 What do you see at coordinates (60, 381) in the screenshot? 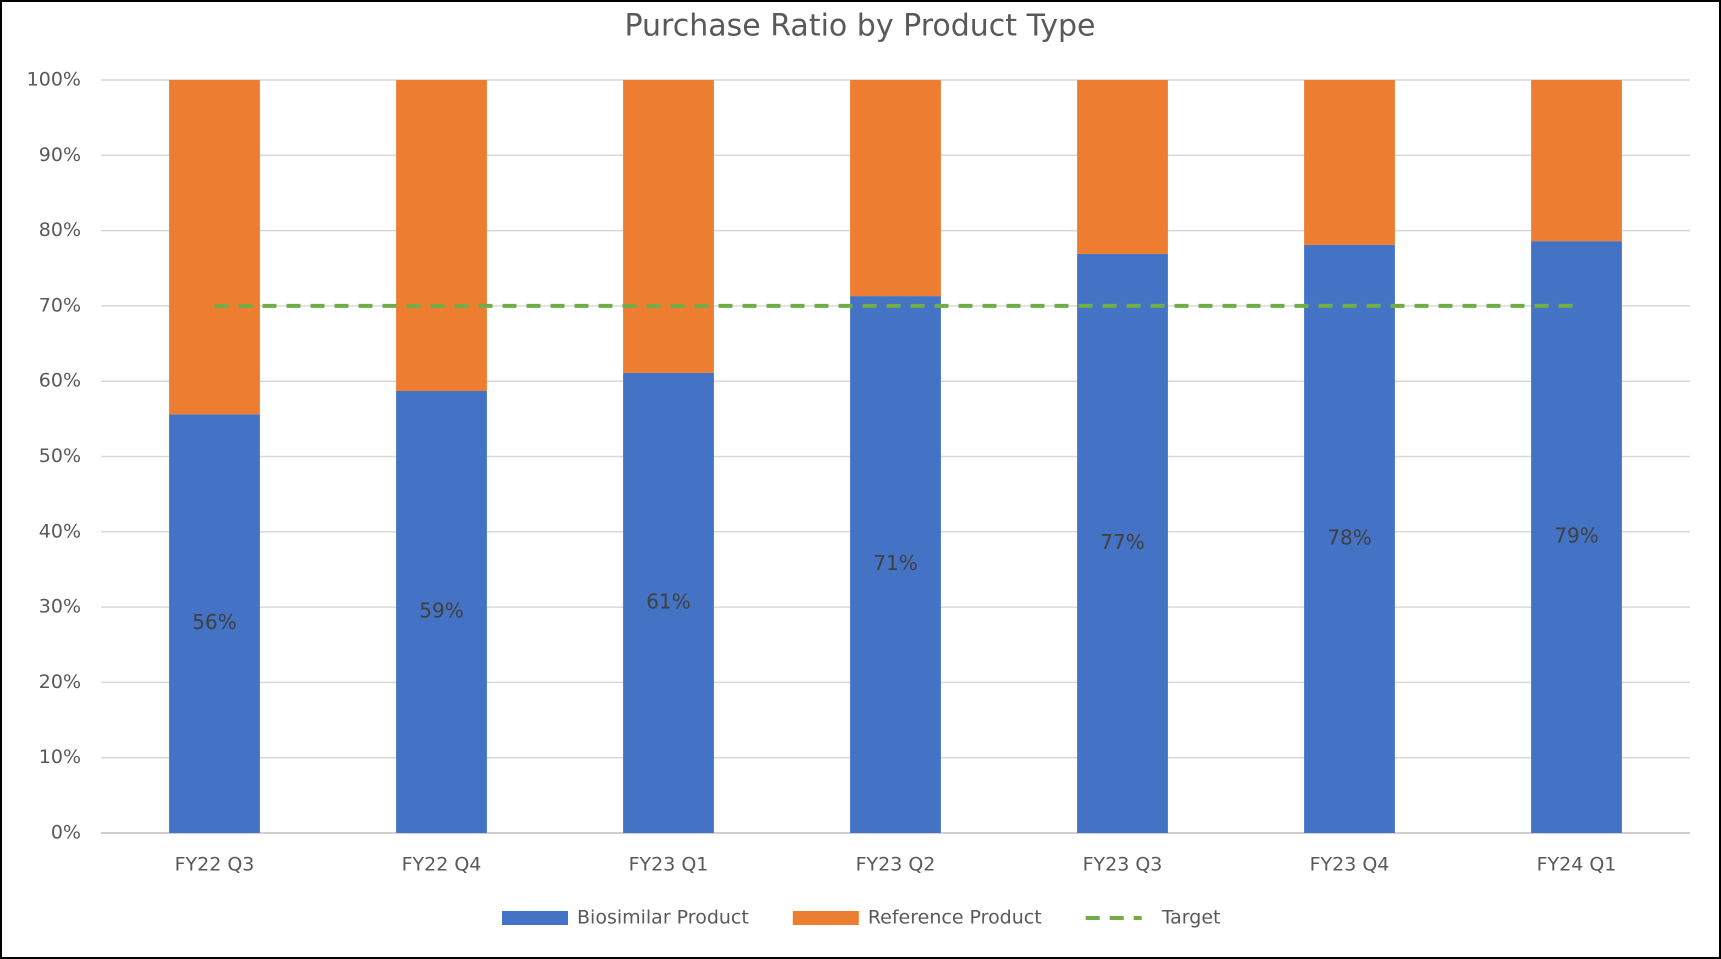
I see `y-tick-label: 60%` at bounding box center [60, 381].